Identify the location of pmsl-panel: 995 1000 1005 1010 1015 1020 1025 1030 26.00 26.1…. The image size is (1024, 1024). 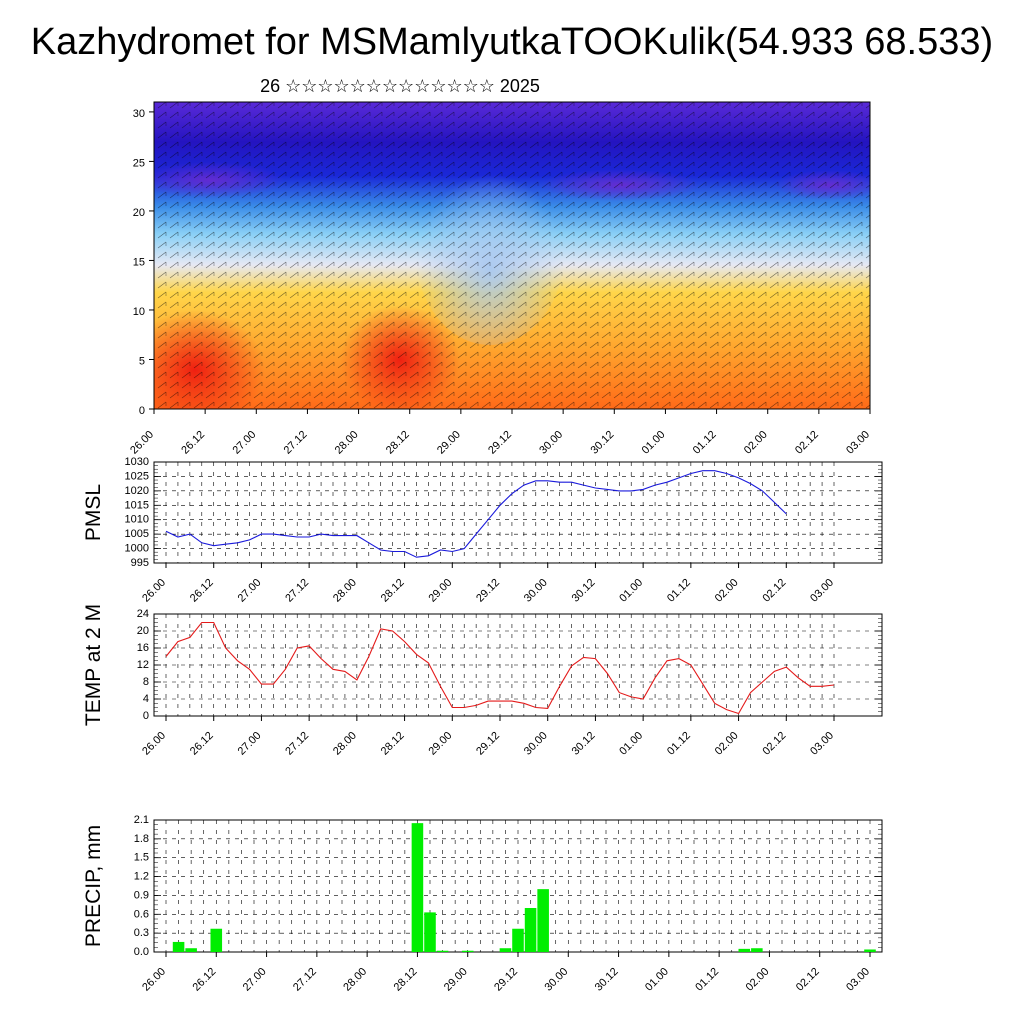
(482, 530).